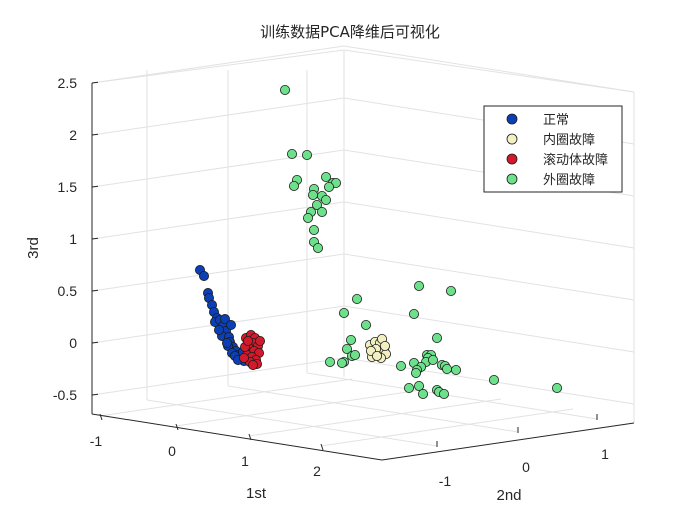 This screenshot has height=525, width=700. What do you see at coordinates (73, 239) in the screenshot?
I see `z-tick-label: 1` at bounding box center [73, 239].